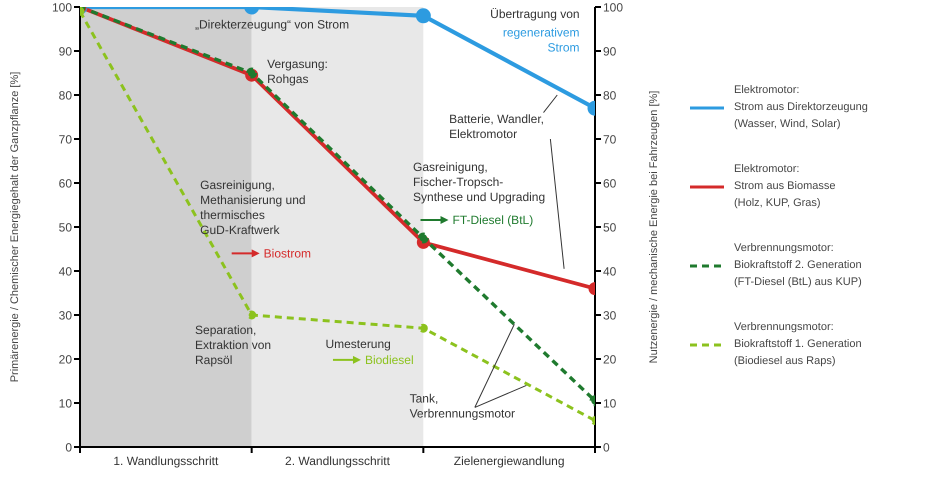  I want to click on y-tick-label: 50, so click(65, 227).